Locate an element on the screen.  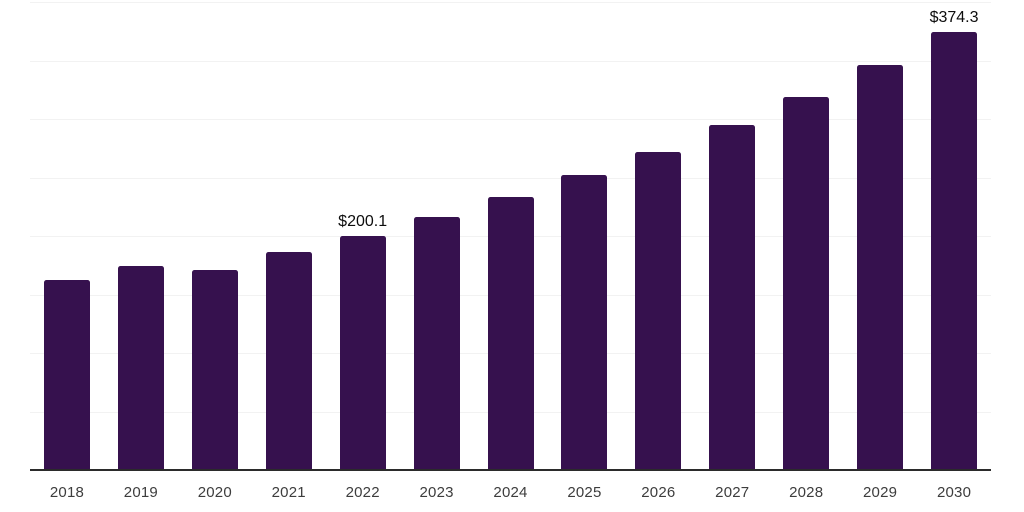
x-tick-label-2026: 2026 is located at coordinates (658, 492).